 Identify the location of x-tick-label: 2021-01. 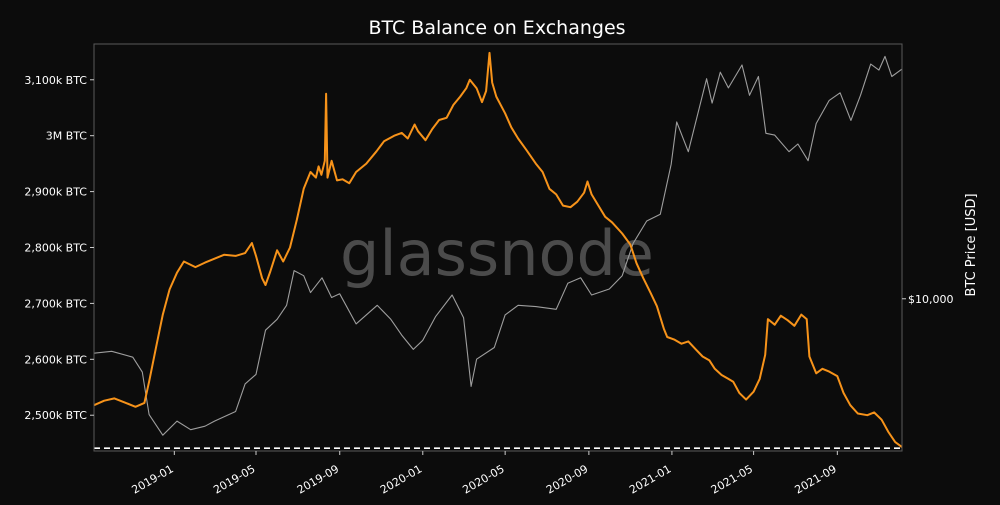
(650, 479).